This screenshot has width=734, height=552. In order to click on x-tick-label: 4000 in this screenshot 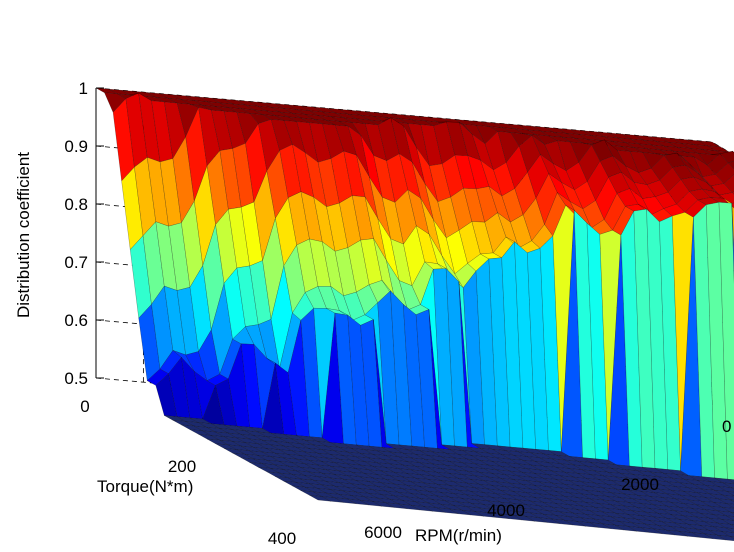, I will do `click(506, 510)`.